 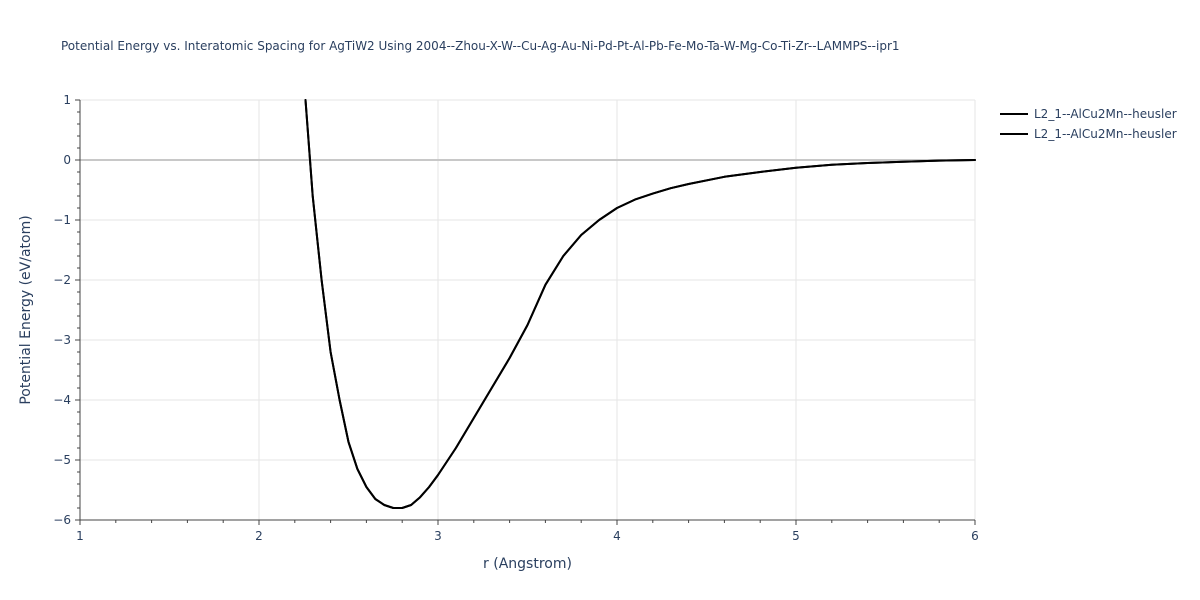 What do you see at coordinates (26, 309) in the screenshot?
I see `y-axis-title: Potential Energy (eV/atom)` at bounding box center [26, 309].